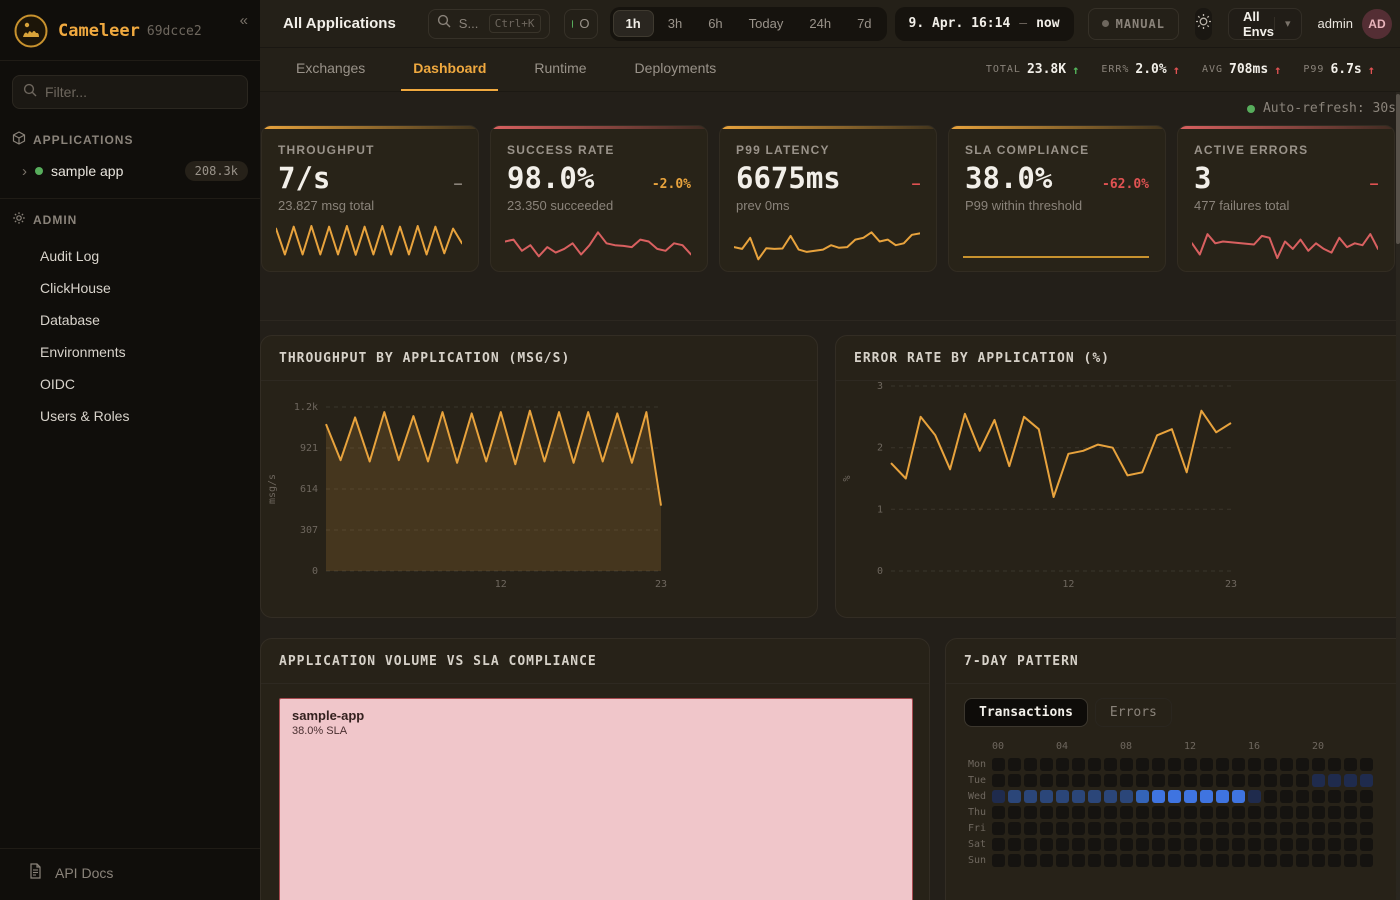  I want to click on tab-deployments: Deployments, so click(675, 68).